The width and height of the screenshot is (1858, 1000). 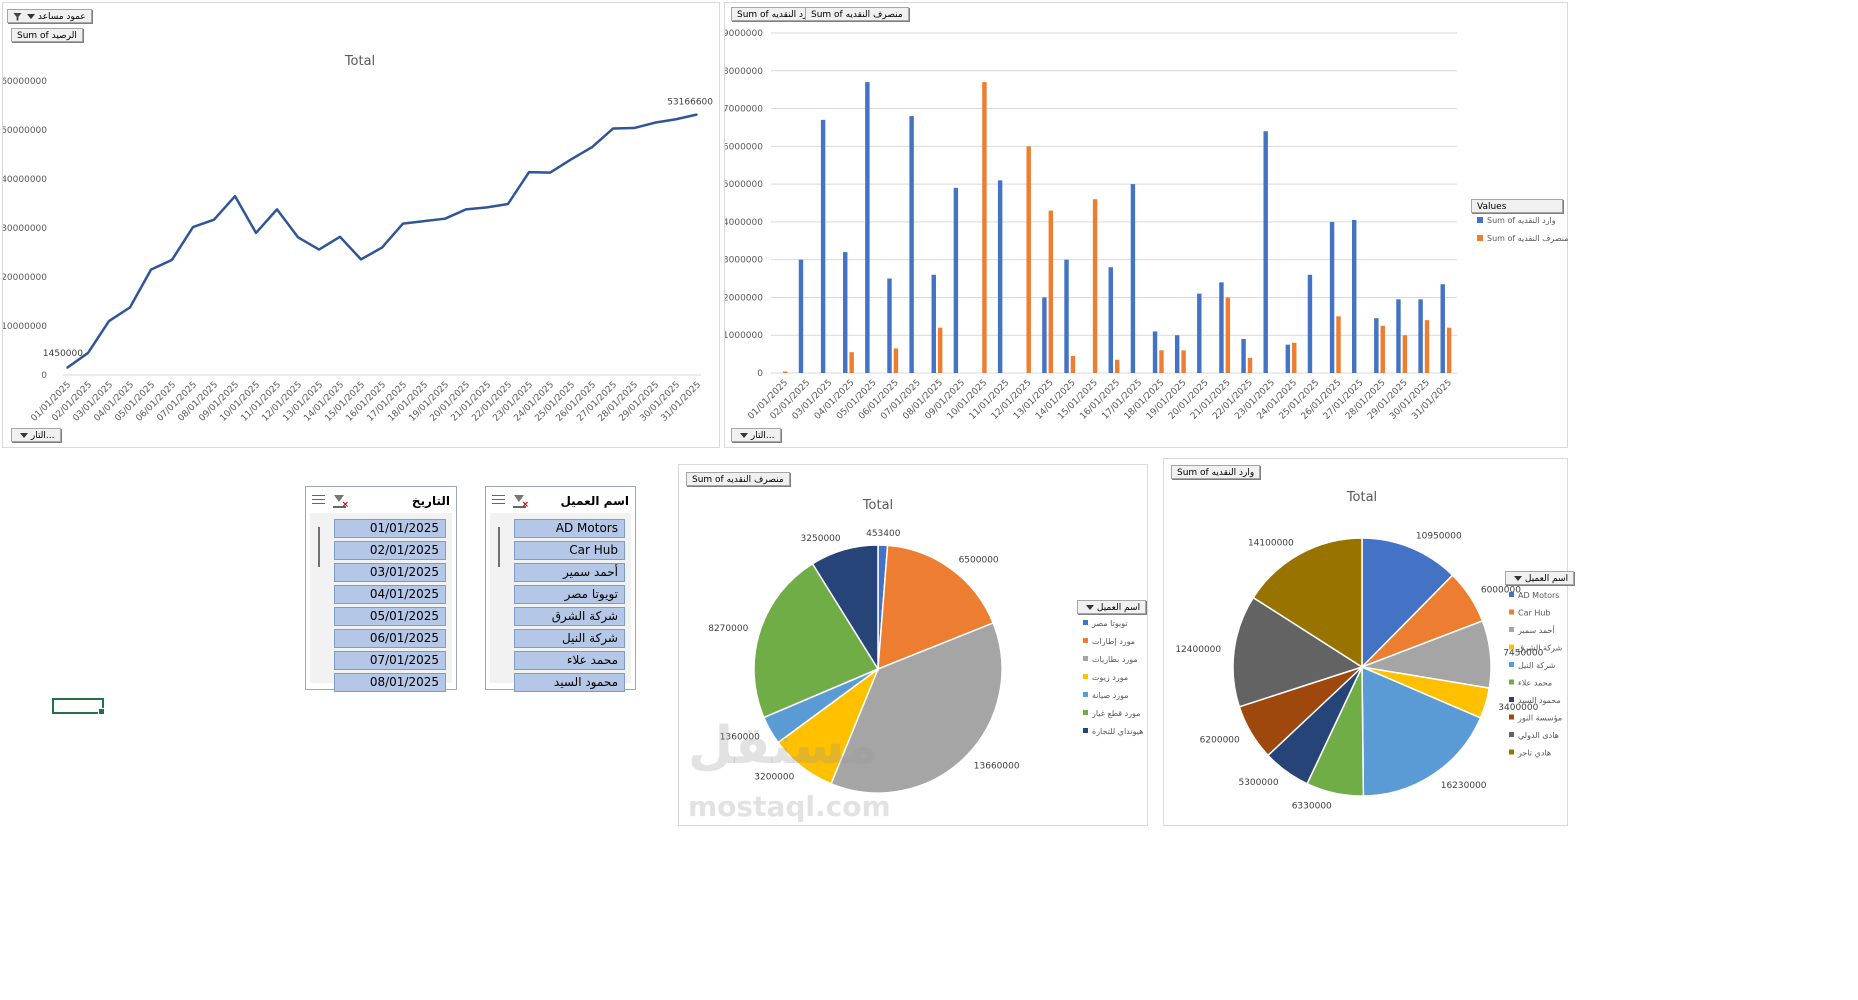 What do you see at coordinates (569, 638) in the screenshot?
I see `client-slicer-item: شركة النيل` at bounding box center [569, 638].